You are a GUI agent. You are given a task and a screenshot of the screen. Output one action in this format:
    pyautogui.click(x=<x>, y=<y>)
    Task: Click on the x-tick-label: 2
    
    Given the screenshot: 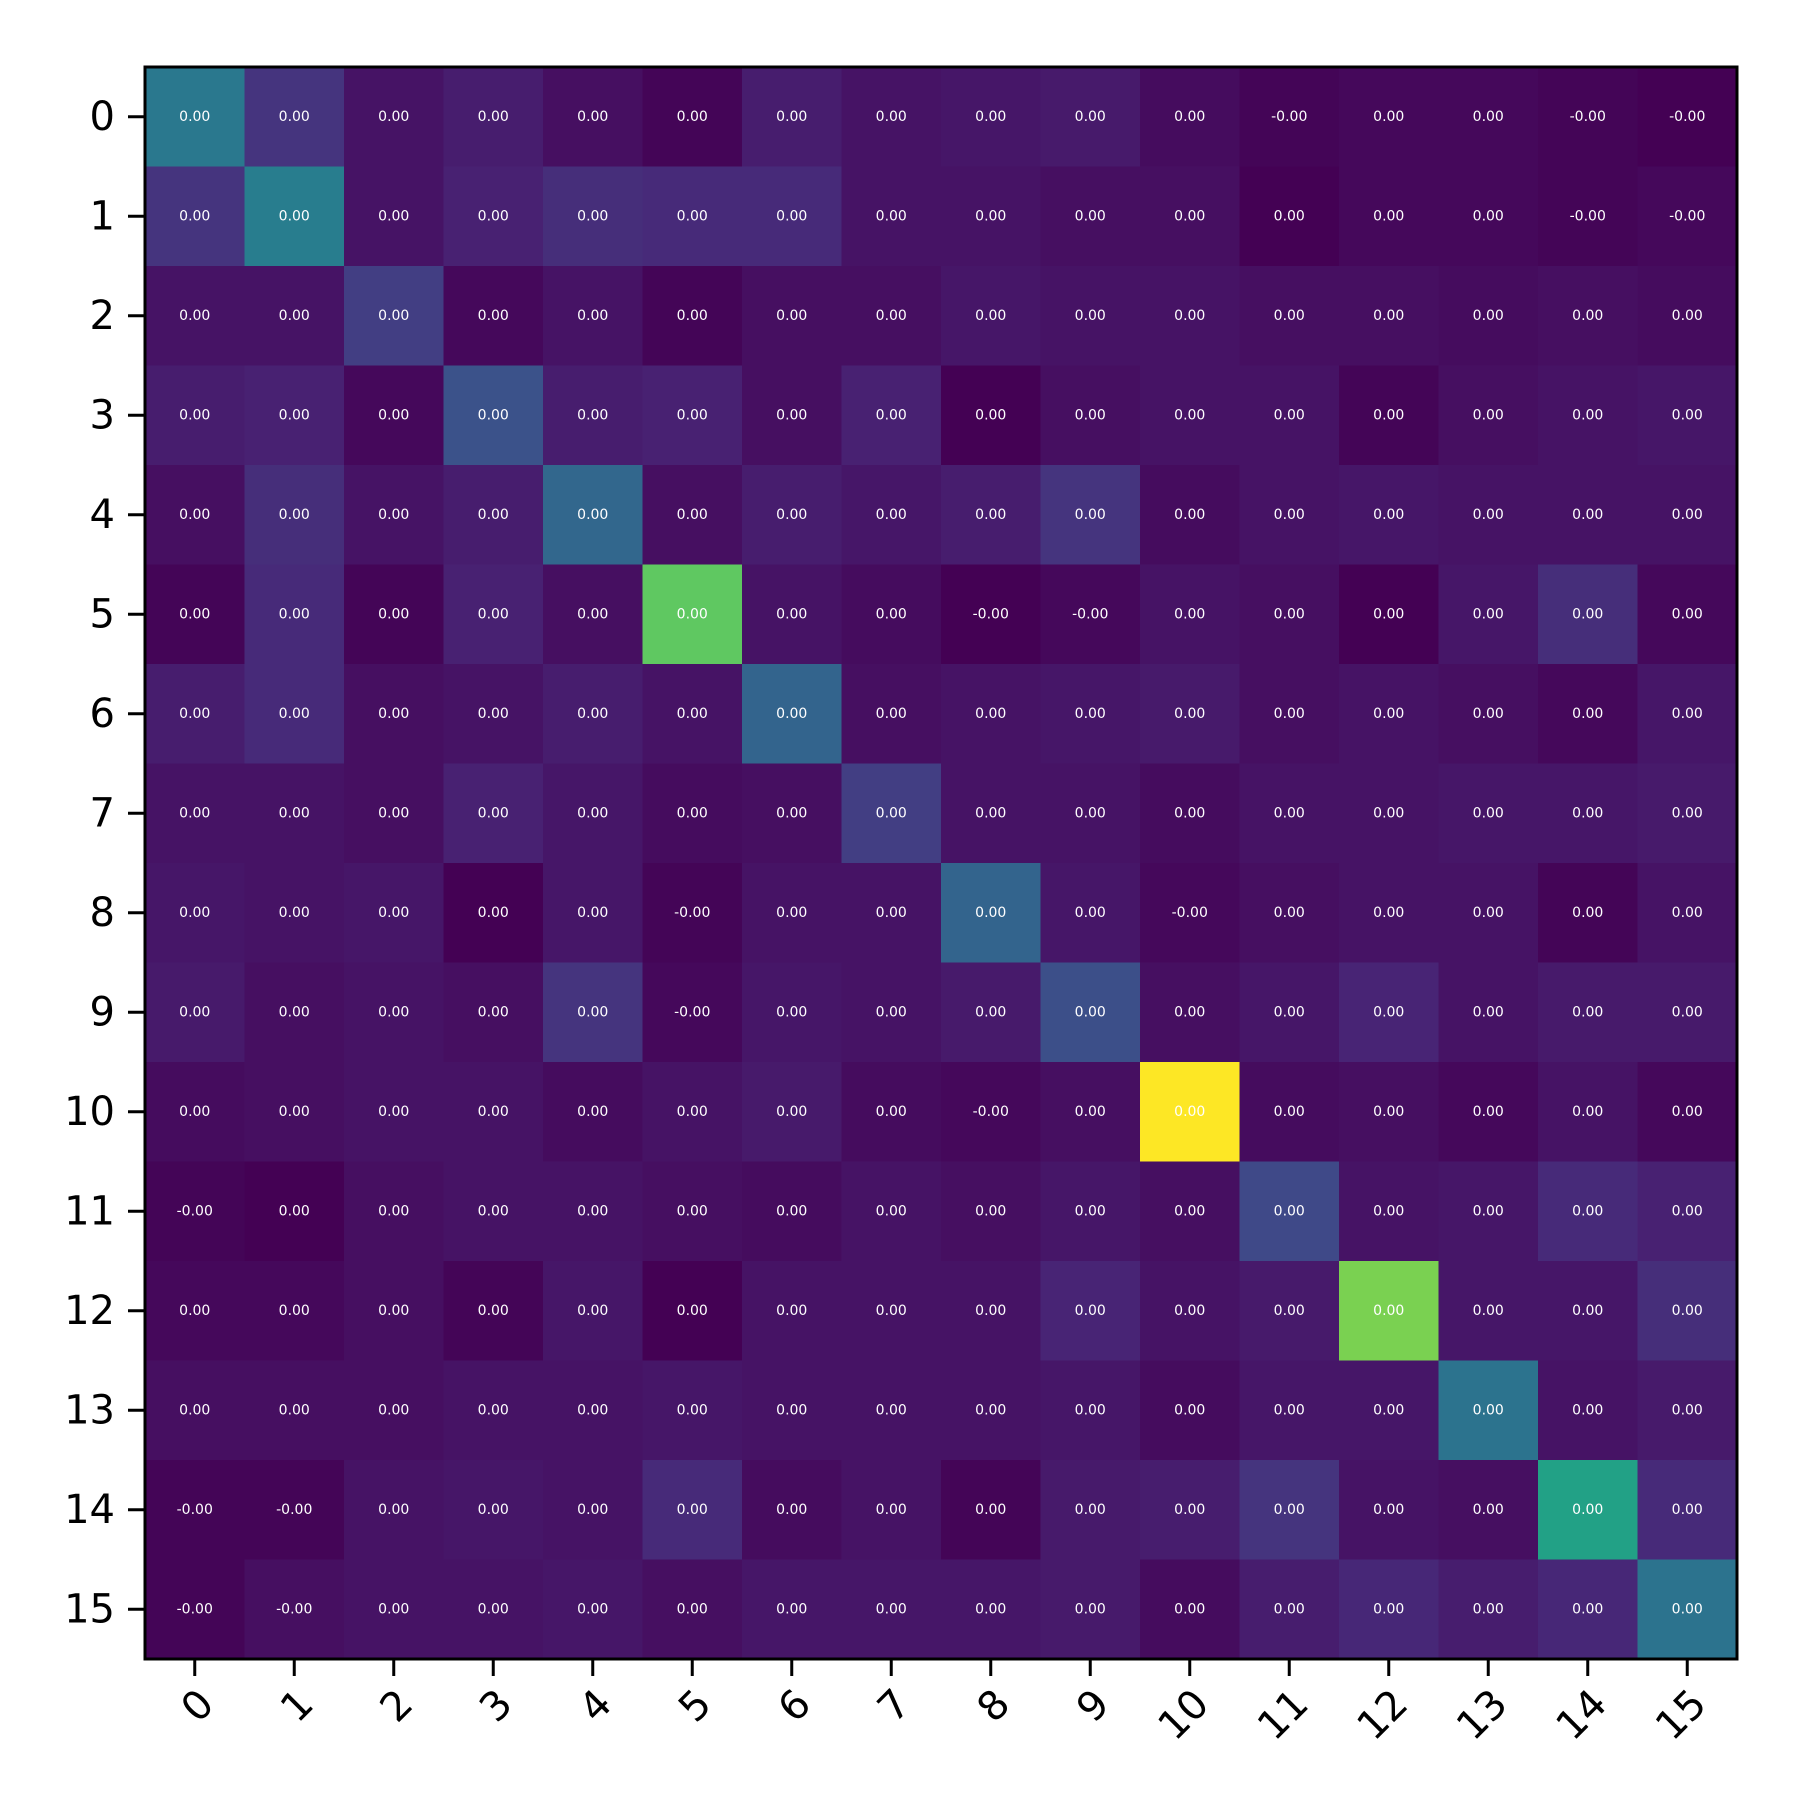 What is the action you would take?
    pyautogui.click(x=396, y=1706)
    